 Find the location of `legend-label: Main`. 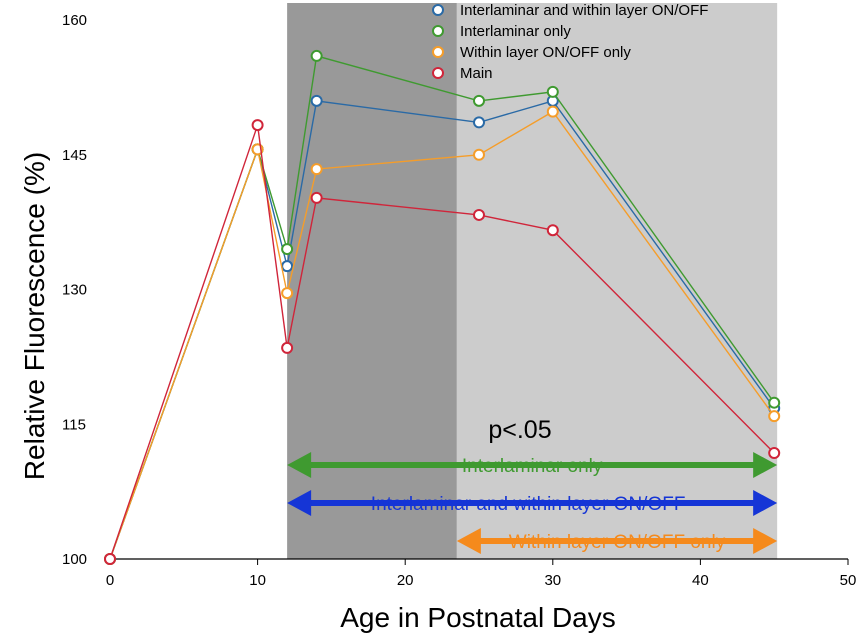

legend-label: Main is located at coordinates (476, 73).